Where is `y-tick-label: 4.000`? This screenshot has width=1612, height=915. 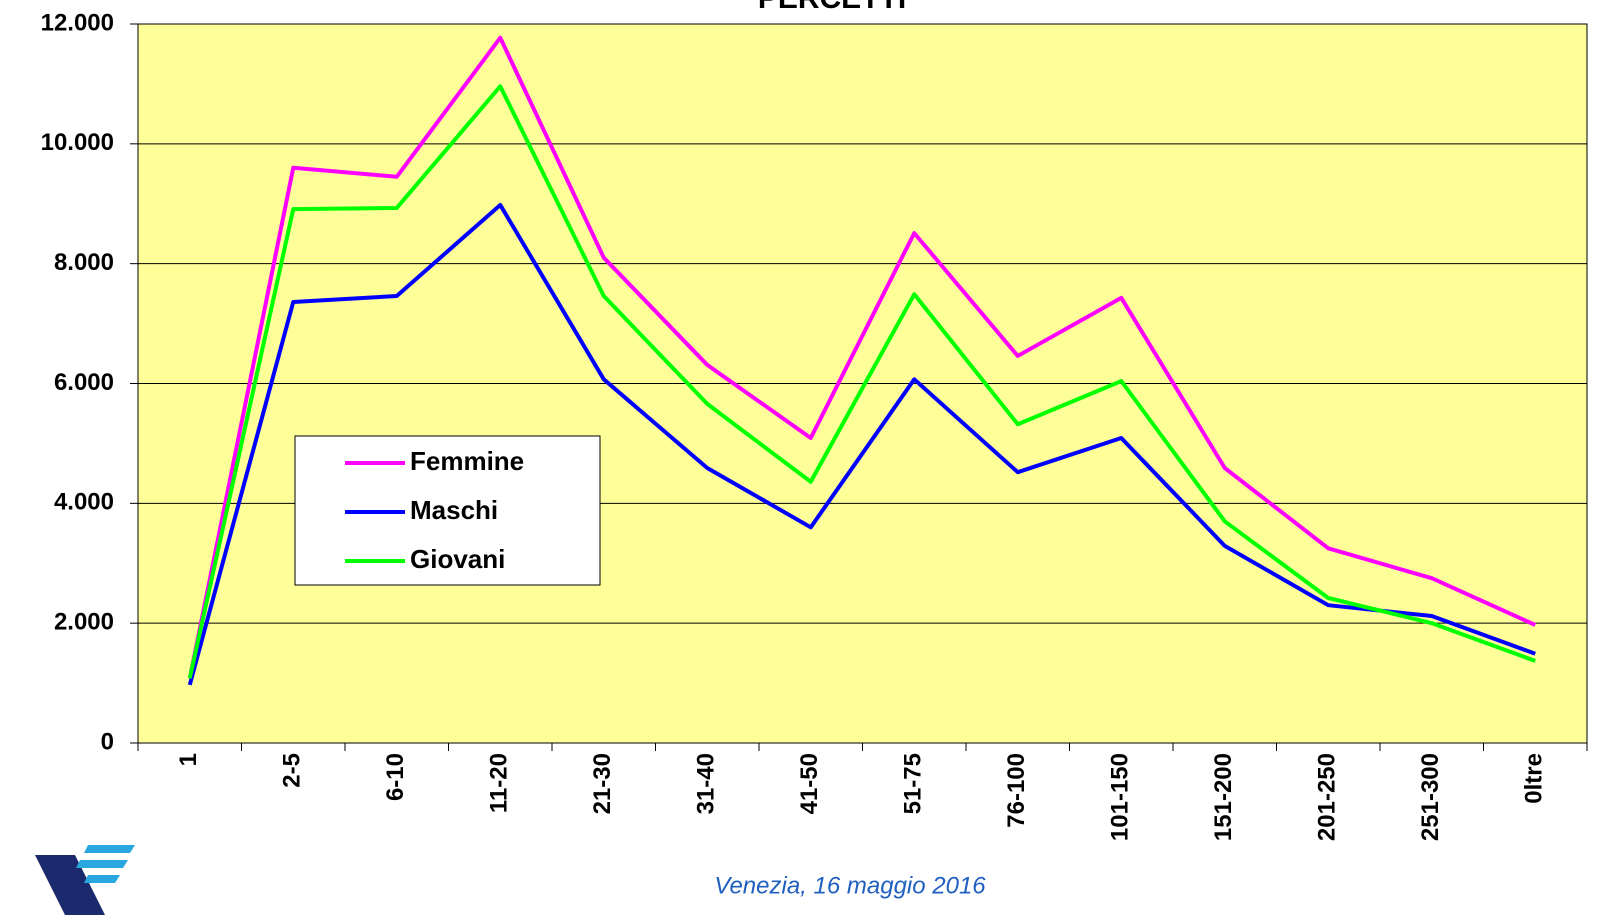
y-tick-label: 4.000 is located at coordinates (84, 502).